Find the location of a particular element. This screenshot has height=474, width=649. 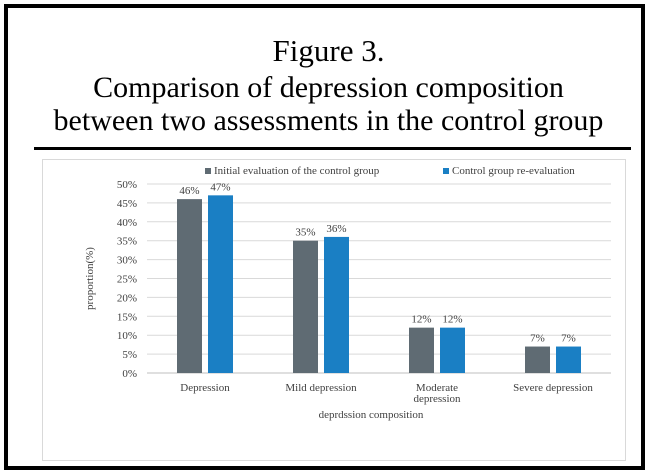

legend-label: Initial evaluation of the control group is located at coordinates (297, 171).